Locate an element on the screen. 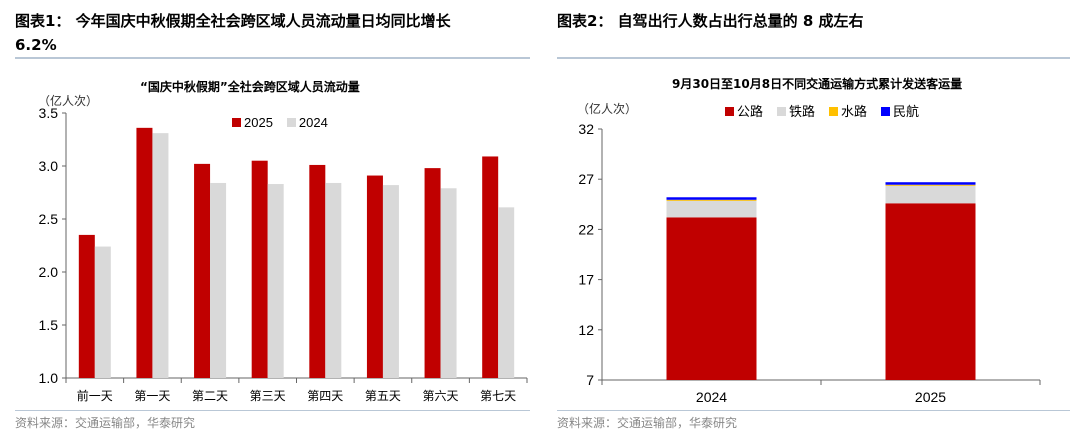 Image resolution: width=1080 pixels, height=439 pixels. x-tick-label: 第四天 is located at coordinates (325, 396).